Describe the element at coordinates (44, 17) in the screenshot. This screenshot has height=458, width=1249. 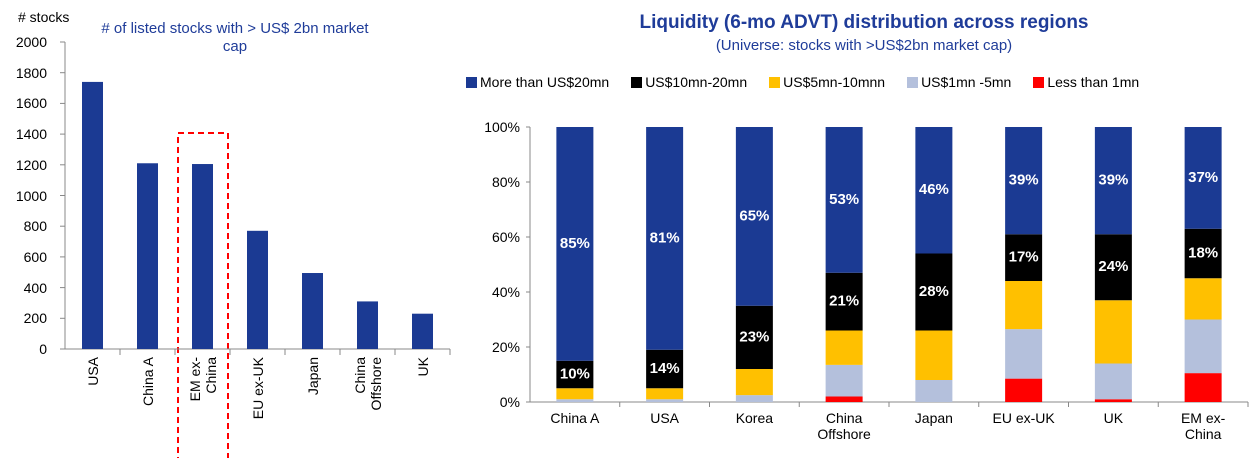
I see `y-axis-label: # stocks` at that location.